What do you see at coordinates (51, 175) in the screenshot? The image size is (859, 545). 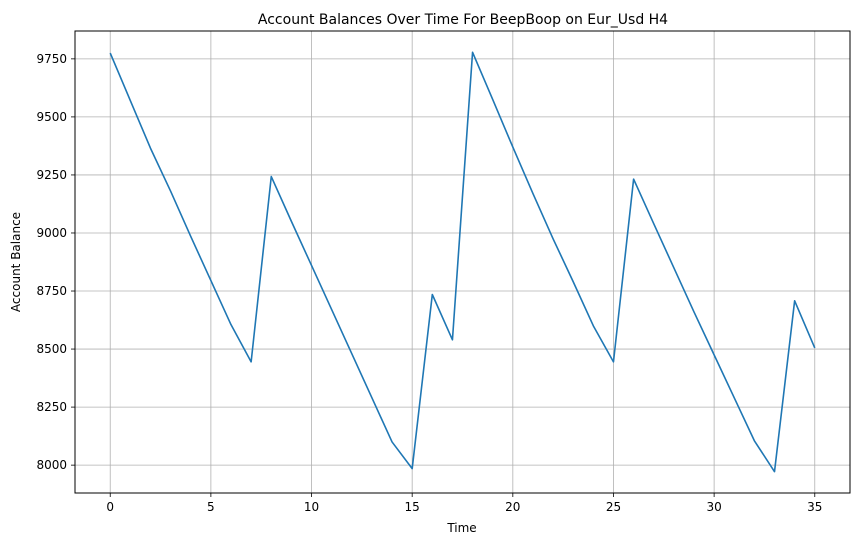 I see `y-tick-label: 9250` at bounding box center [51, 175].